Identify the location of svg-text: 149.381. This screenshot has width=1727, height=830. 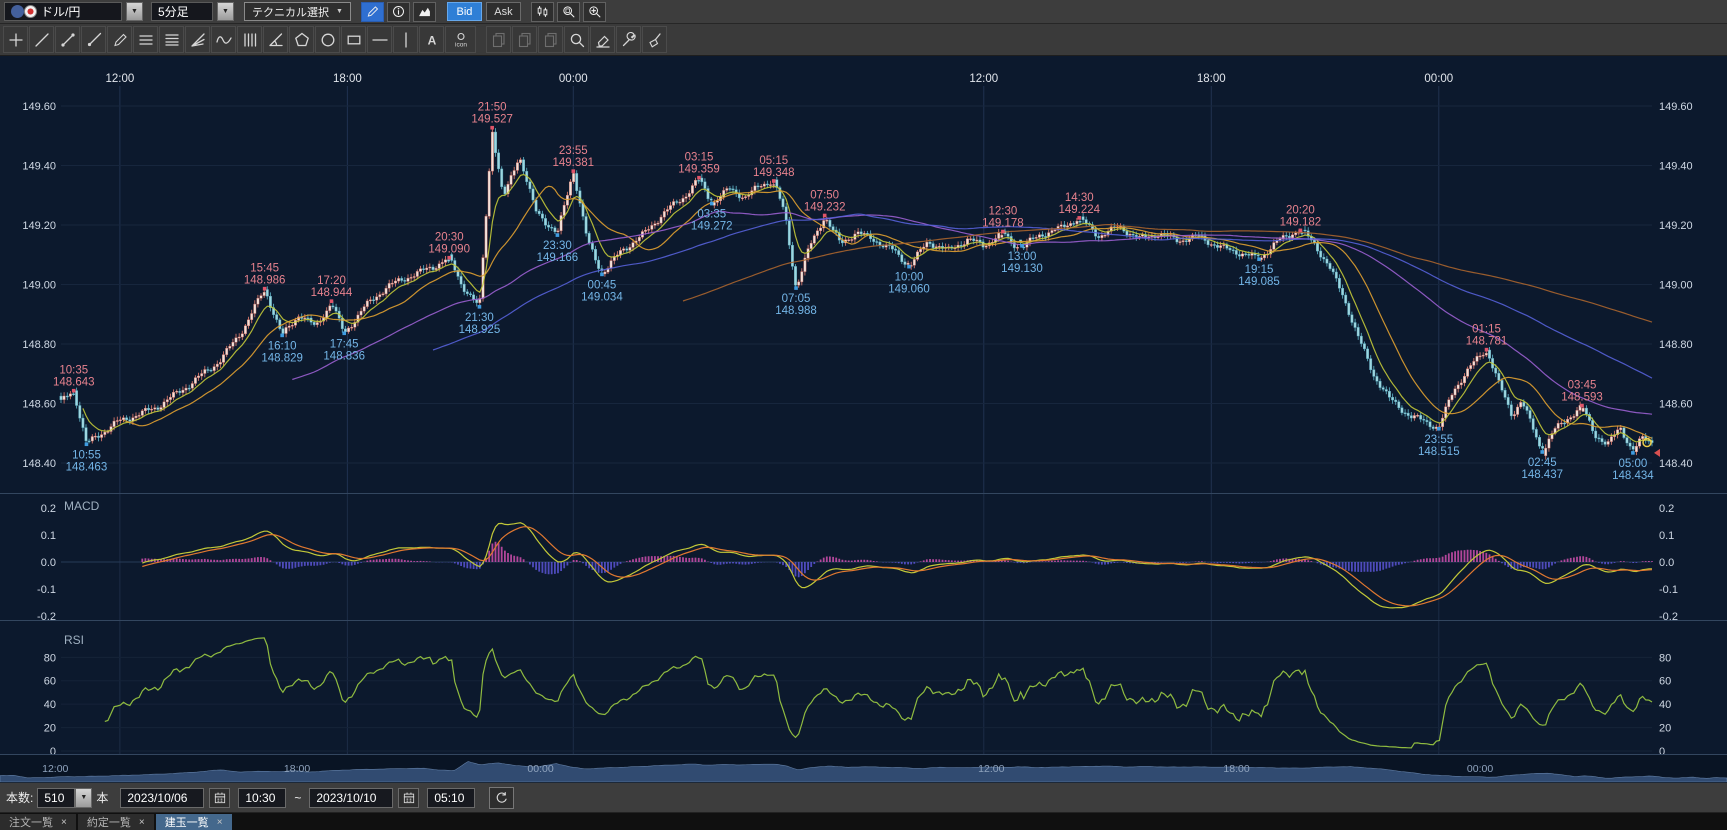
(574, 163).